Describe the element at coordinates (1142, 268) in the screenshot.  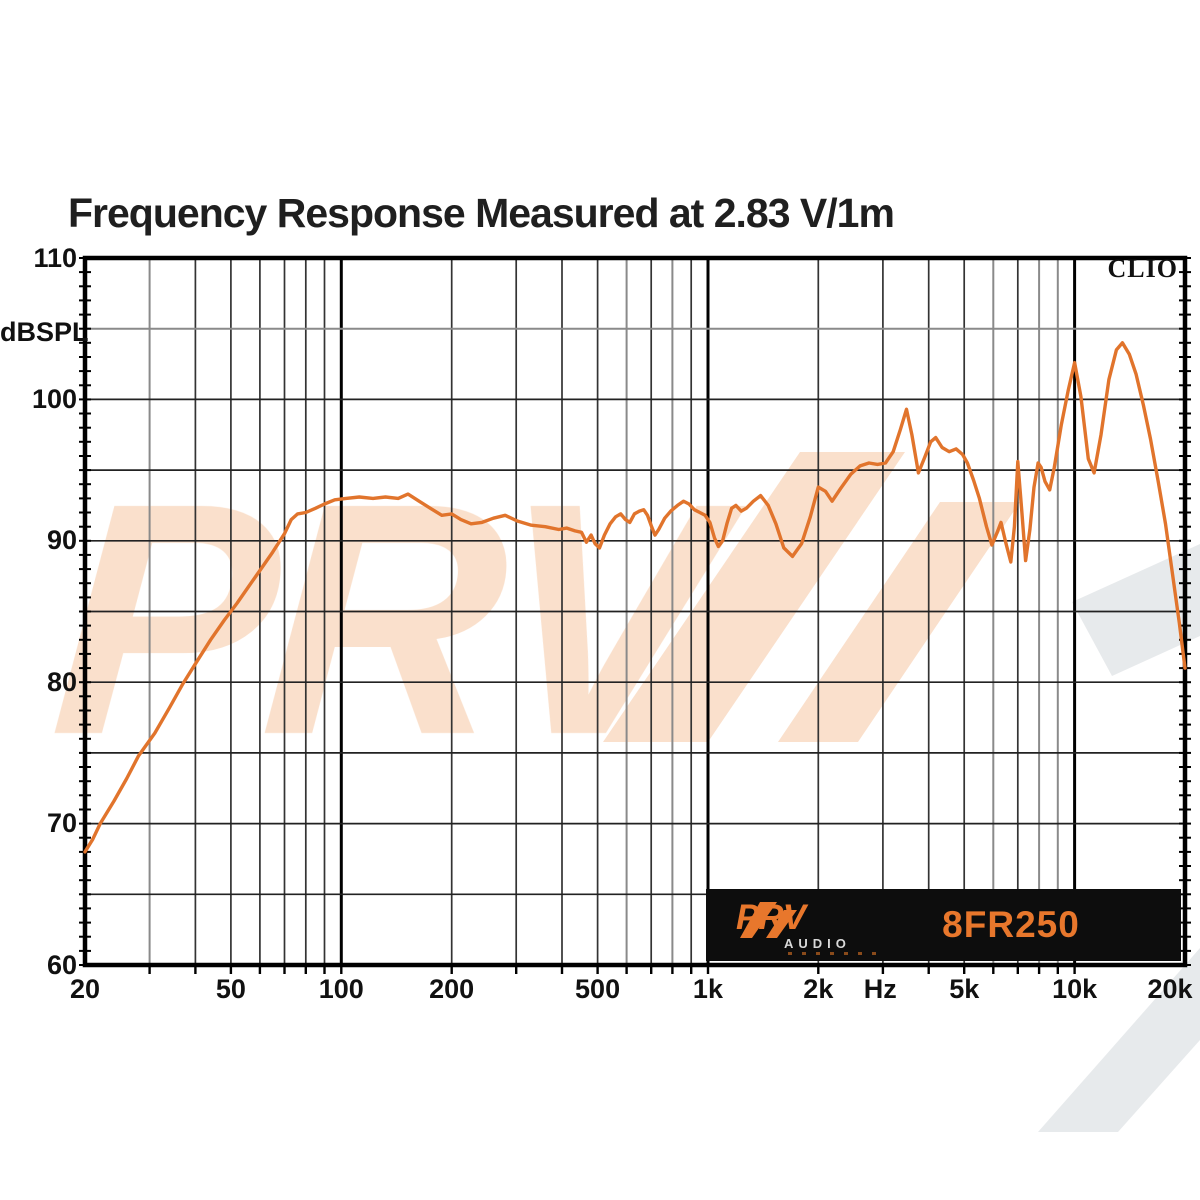
I see `clio-software-label: CLIO` at that location.